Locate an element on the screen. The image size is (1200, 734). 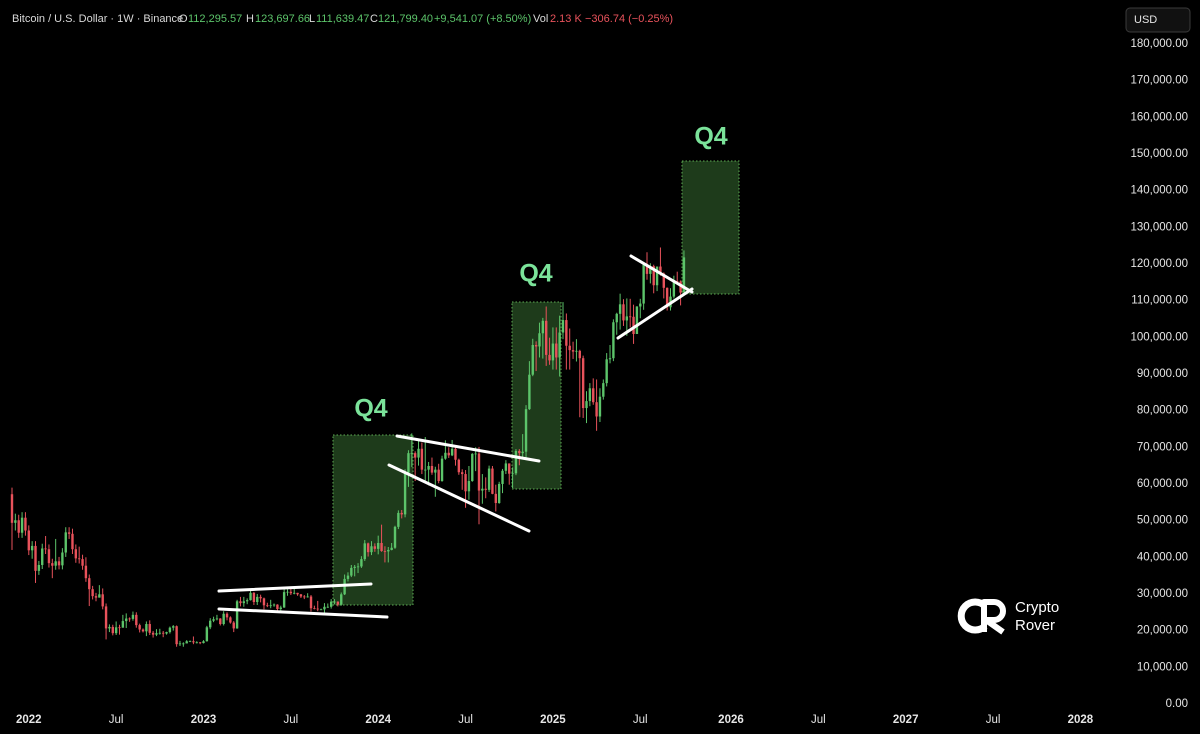
volume-label: Vol is located at coordinates (540, 19).